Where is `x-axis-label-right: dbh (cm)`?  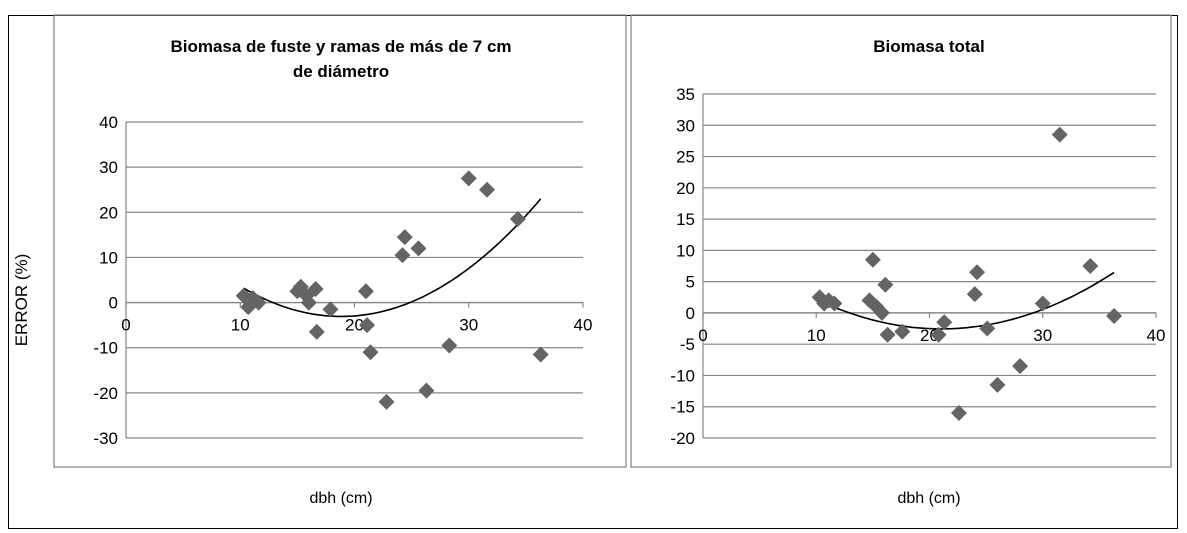
x-axis-label-right: dbh (cm) is located at coordinates (929, 498).